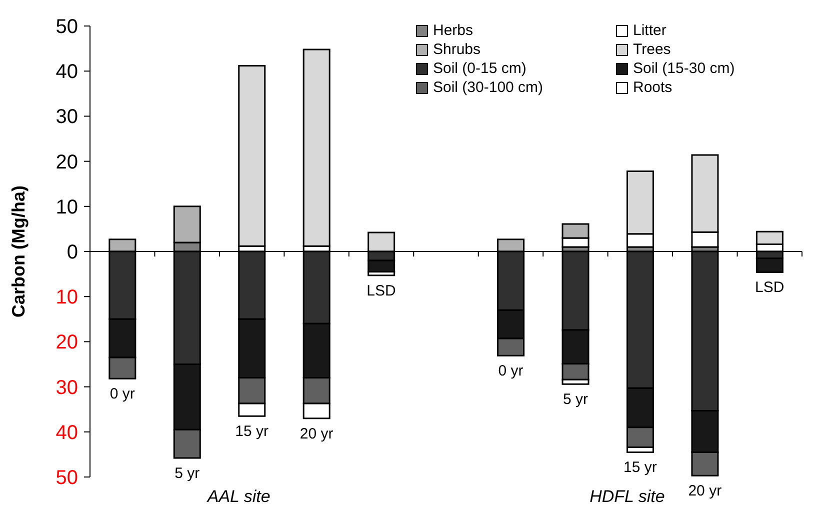 Image resolution: width=820 pixels, height=517 pixels. Describe the element at coordinates (457, 49) in the screenshot. I see `legend-label: Shrubs` at that location.